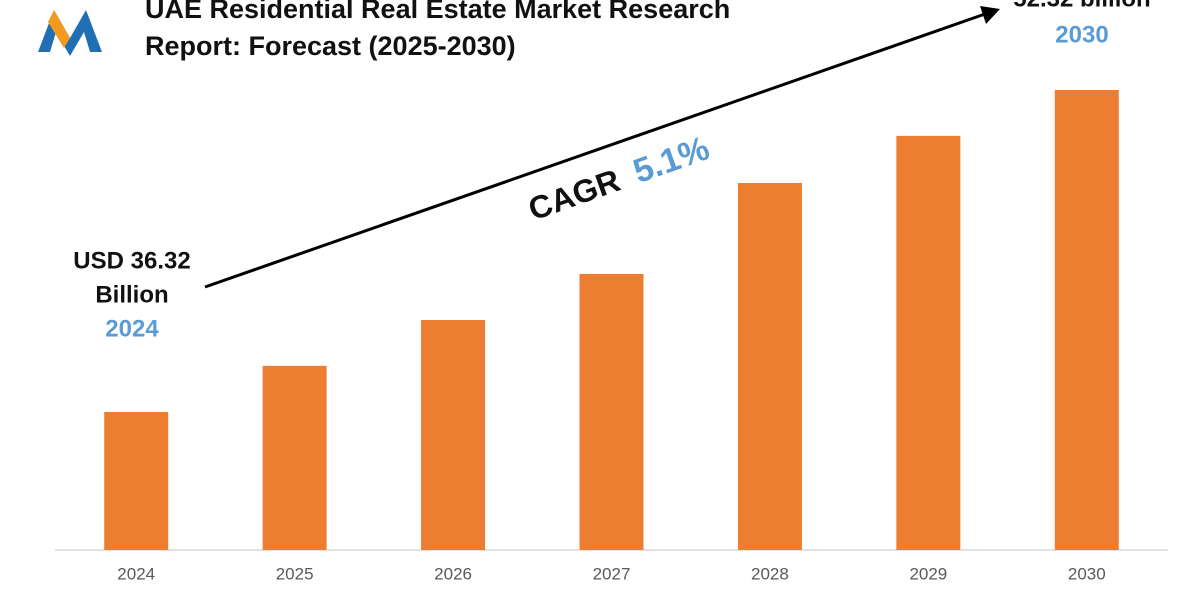  I want to click on chart-title: Report: Forecast (2025-2030), so click(330, 46).